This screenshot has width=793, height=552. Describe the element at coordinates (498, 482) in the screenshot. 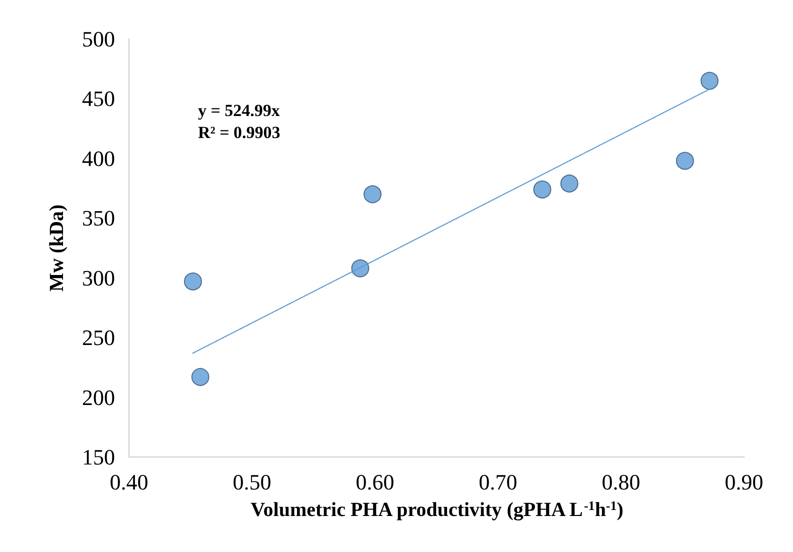

I see `x-tick-label: 0.70` at that location.